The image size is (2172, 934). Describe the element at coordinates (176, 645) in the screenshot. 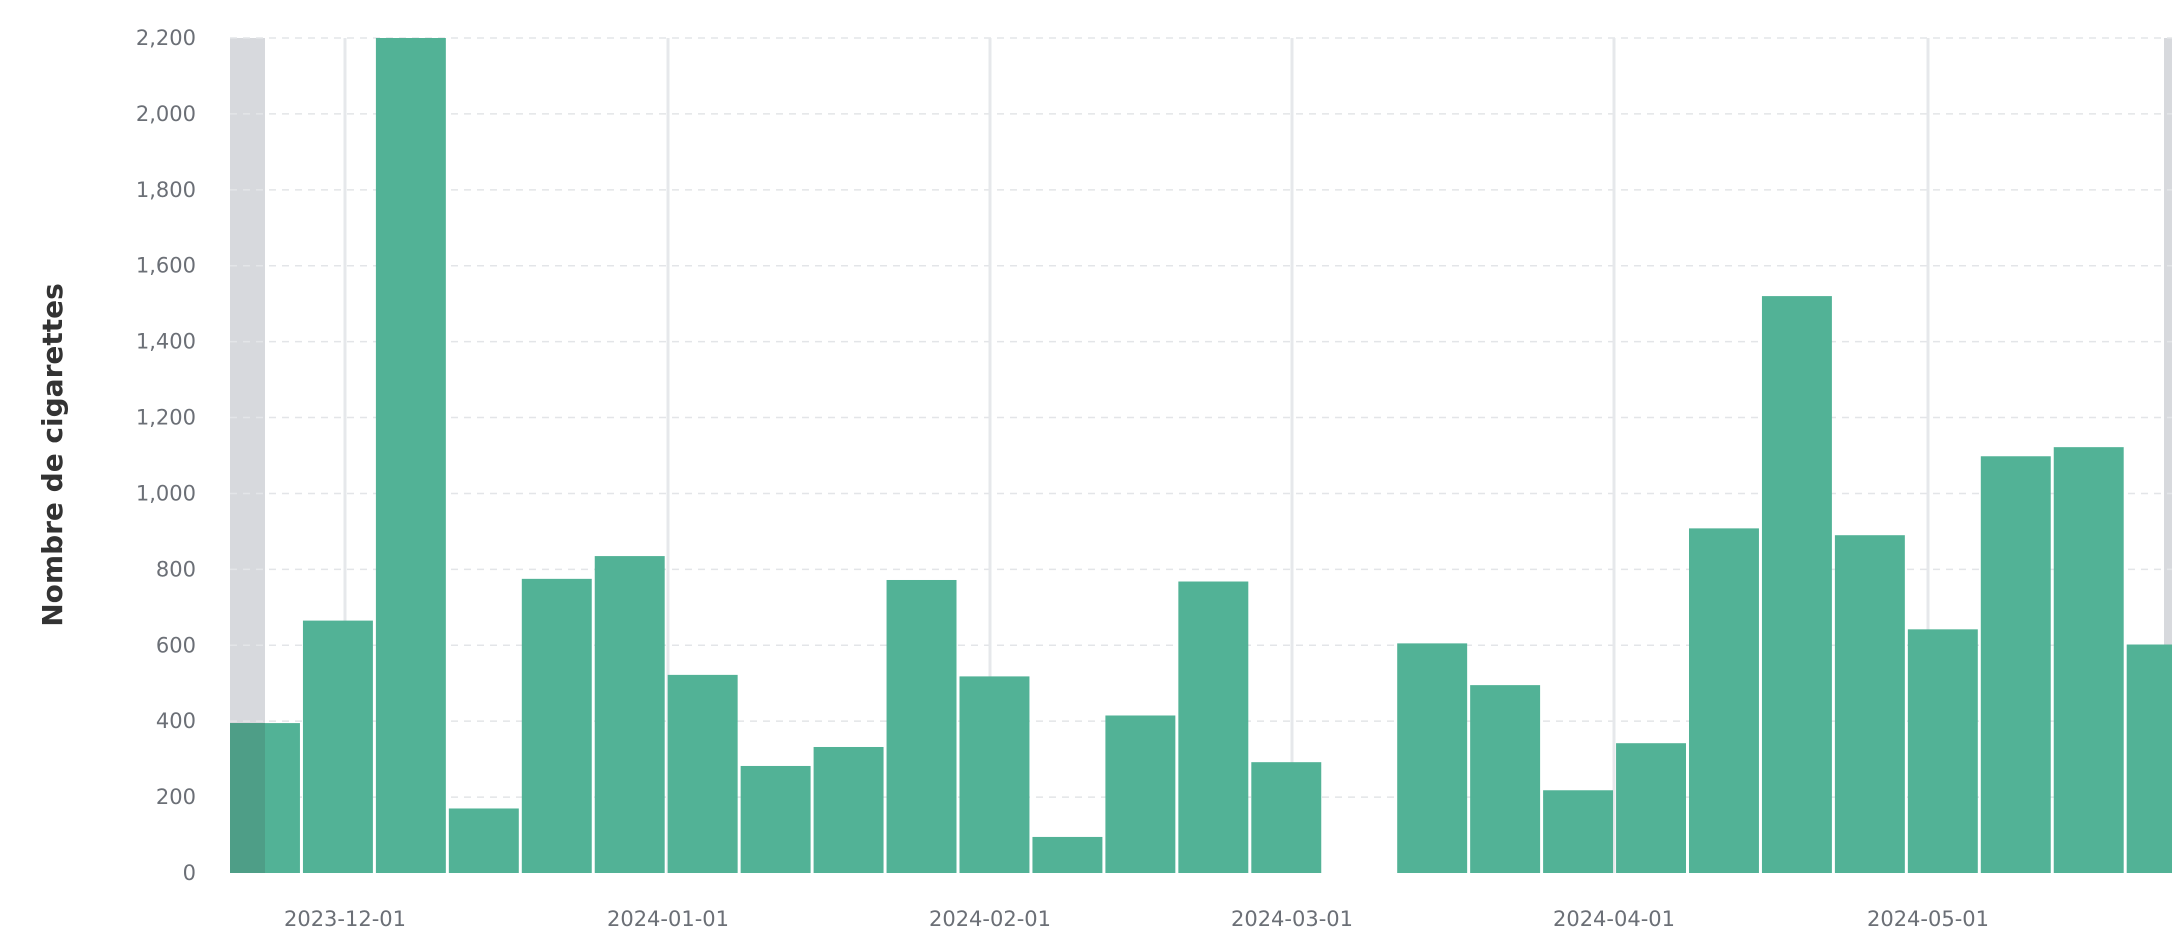

I see `y-tick-label: 600` at that location.